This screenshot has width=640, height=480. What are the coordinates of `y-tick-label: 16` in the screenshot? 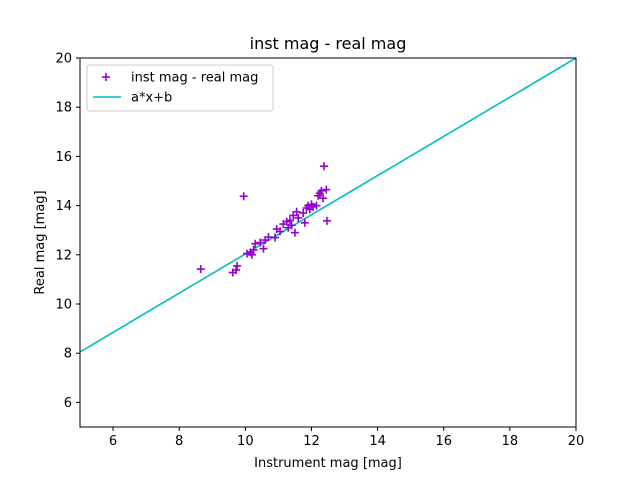 It's located at (63, 157).